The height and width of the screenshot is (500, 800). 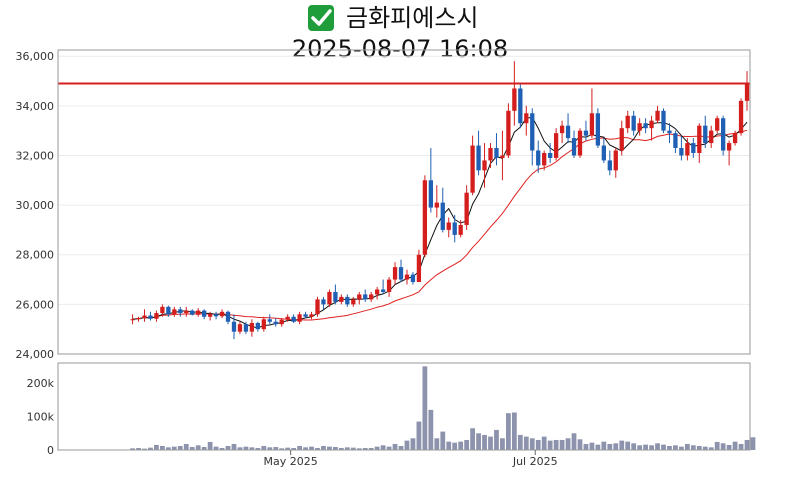 What do you see at coordinates (35, 255) in the screenshot?
I see `price-y-tick-label: 28,000` at bounding box center [35, 255].